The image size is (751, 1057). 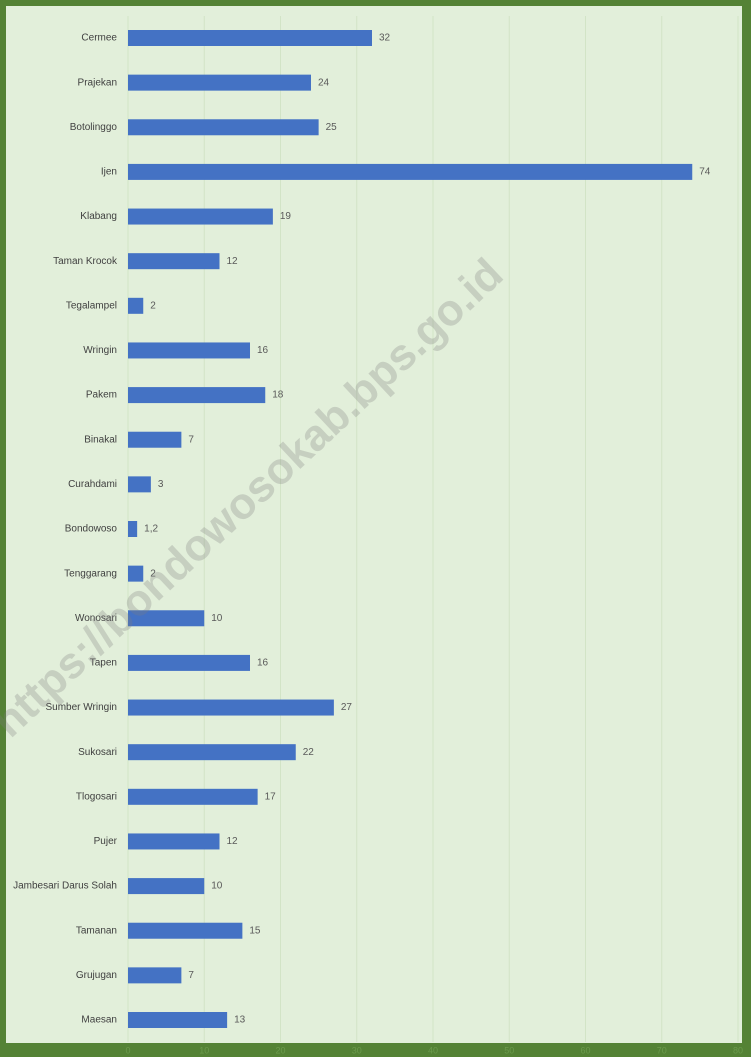 What do you see at coordinates (97, 82) in the screenshot?
I see `y-tick-label: Prajekan` at bounding box center [97, 82].